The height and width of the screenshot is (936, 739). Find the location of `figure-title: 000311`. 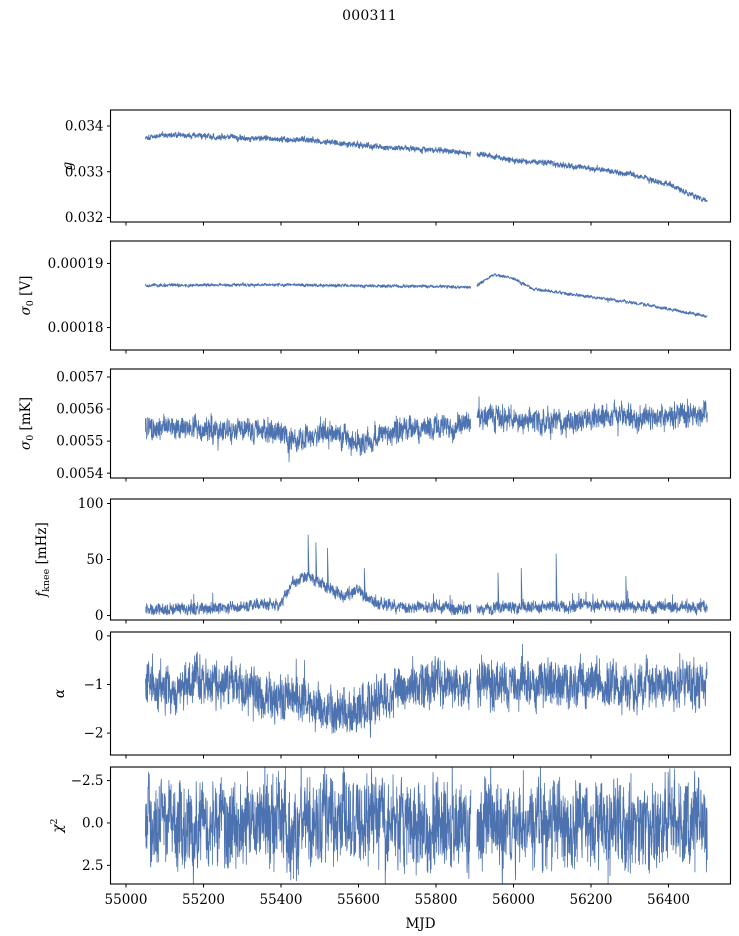

figure-title: 000311 is located at coordinates (369, 16).